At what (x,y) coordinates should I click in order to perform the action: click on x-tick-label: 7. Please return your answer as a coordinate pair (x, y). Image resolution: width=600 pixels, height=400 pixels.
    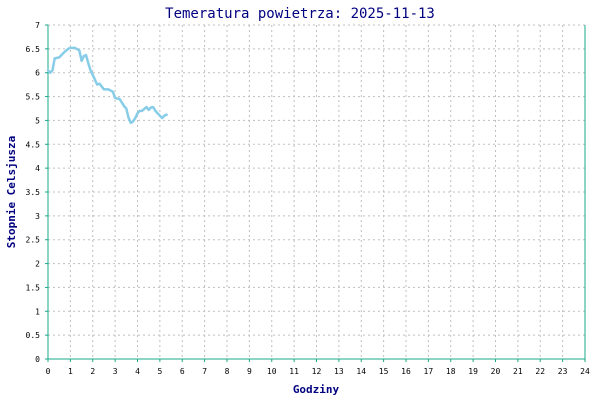
    Looking at the image, I should click on (204, 371).